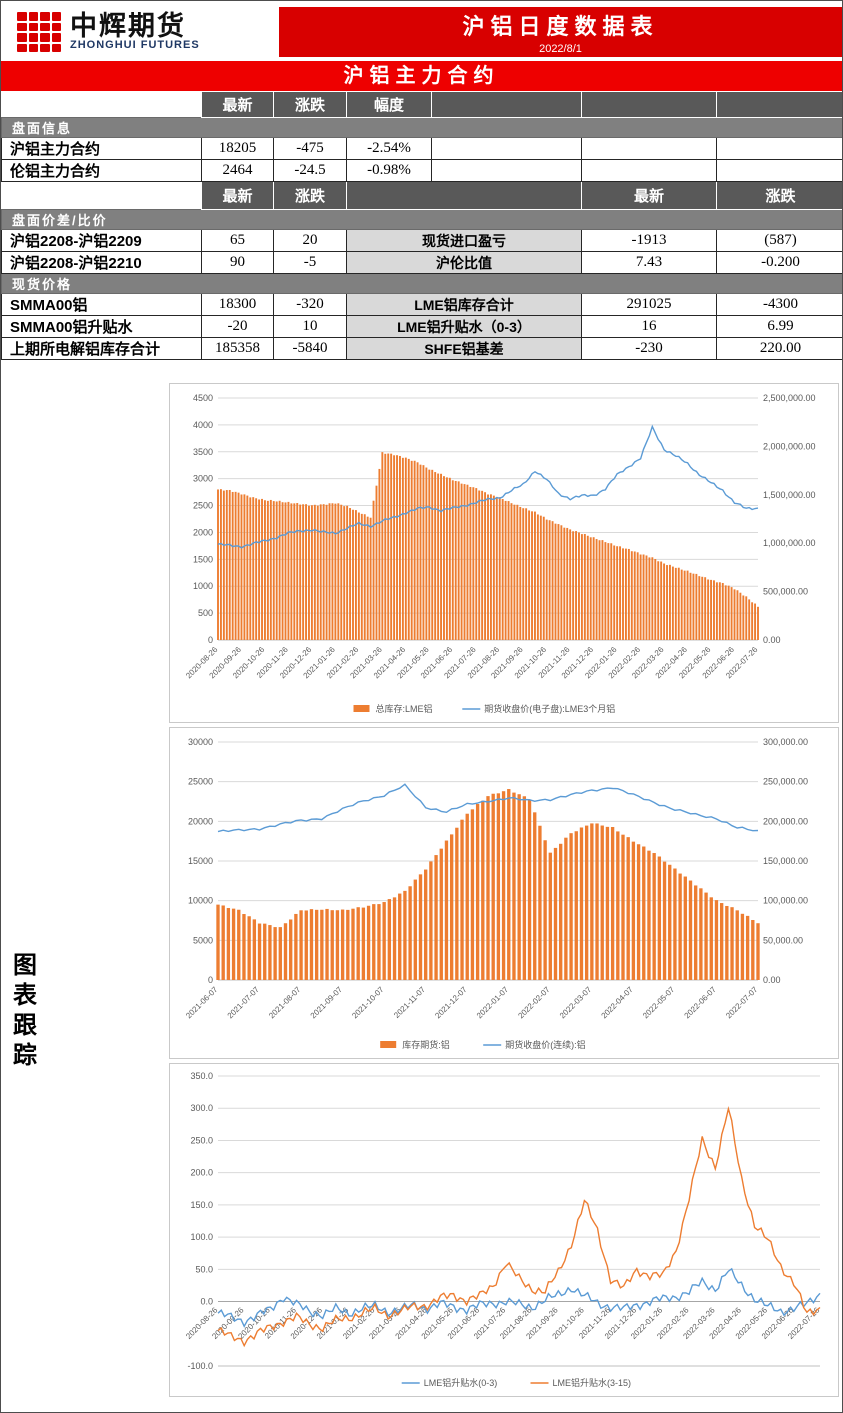 This screenshot has width=843, height=1413. Describe the element at coordinates (783, 940) in the screenshot. I see `svg-text: 50,000.00` at that location.